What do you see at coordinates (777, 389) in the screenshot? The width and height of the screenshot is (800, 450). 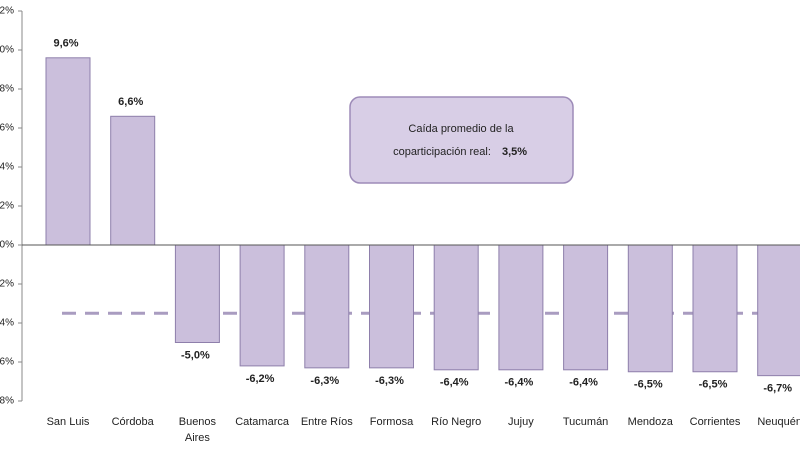 I see `value-label: -6,7%` at bounding box center [777, 389].